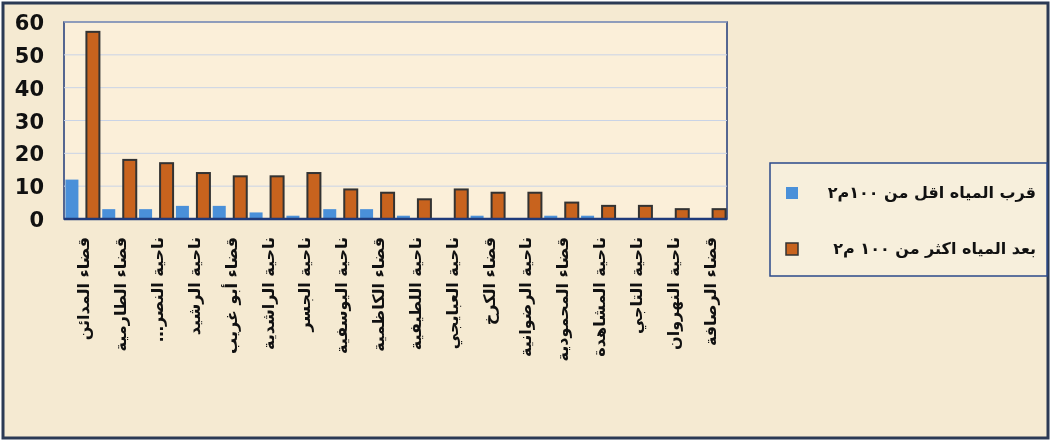 The height and width of the screenshot is (441, 1051). What do you see at coordinates (526, 297) in the screenshot?
I see `x-tick-label: ناحية الرضوانية` at bounding box center [526, 297].